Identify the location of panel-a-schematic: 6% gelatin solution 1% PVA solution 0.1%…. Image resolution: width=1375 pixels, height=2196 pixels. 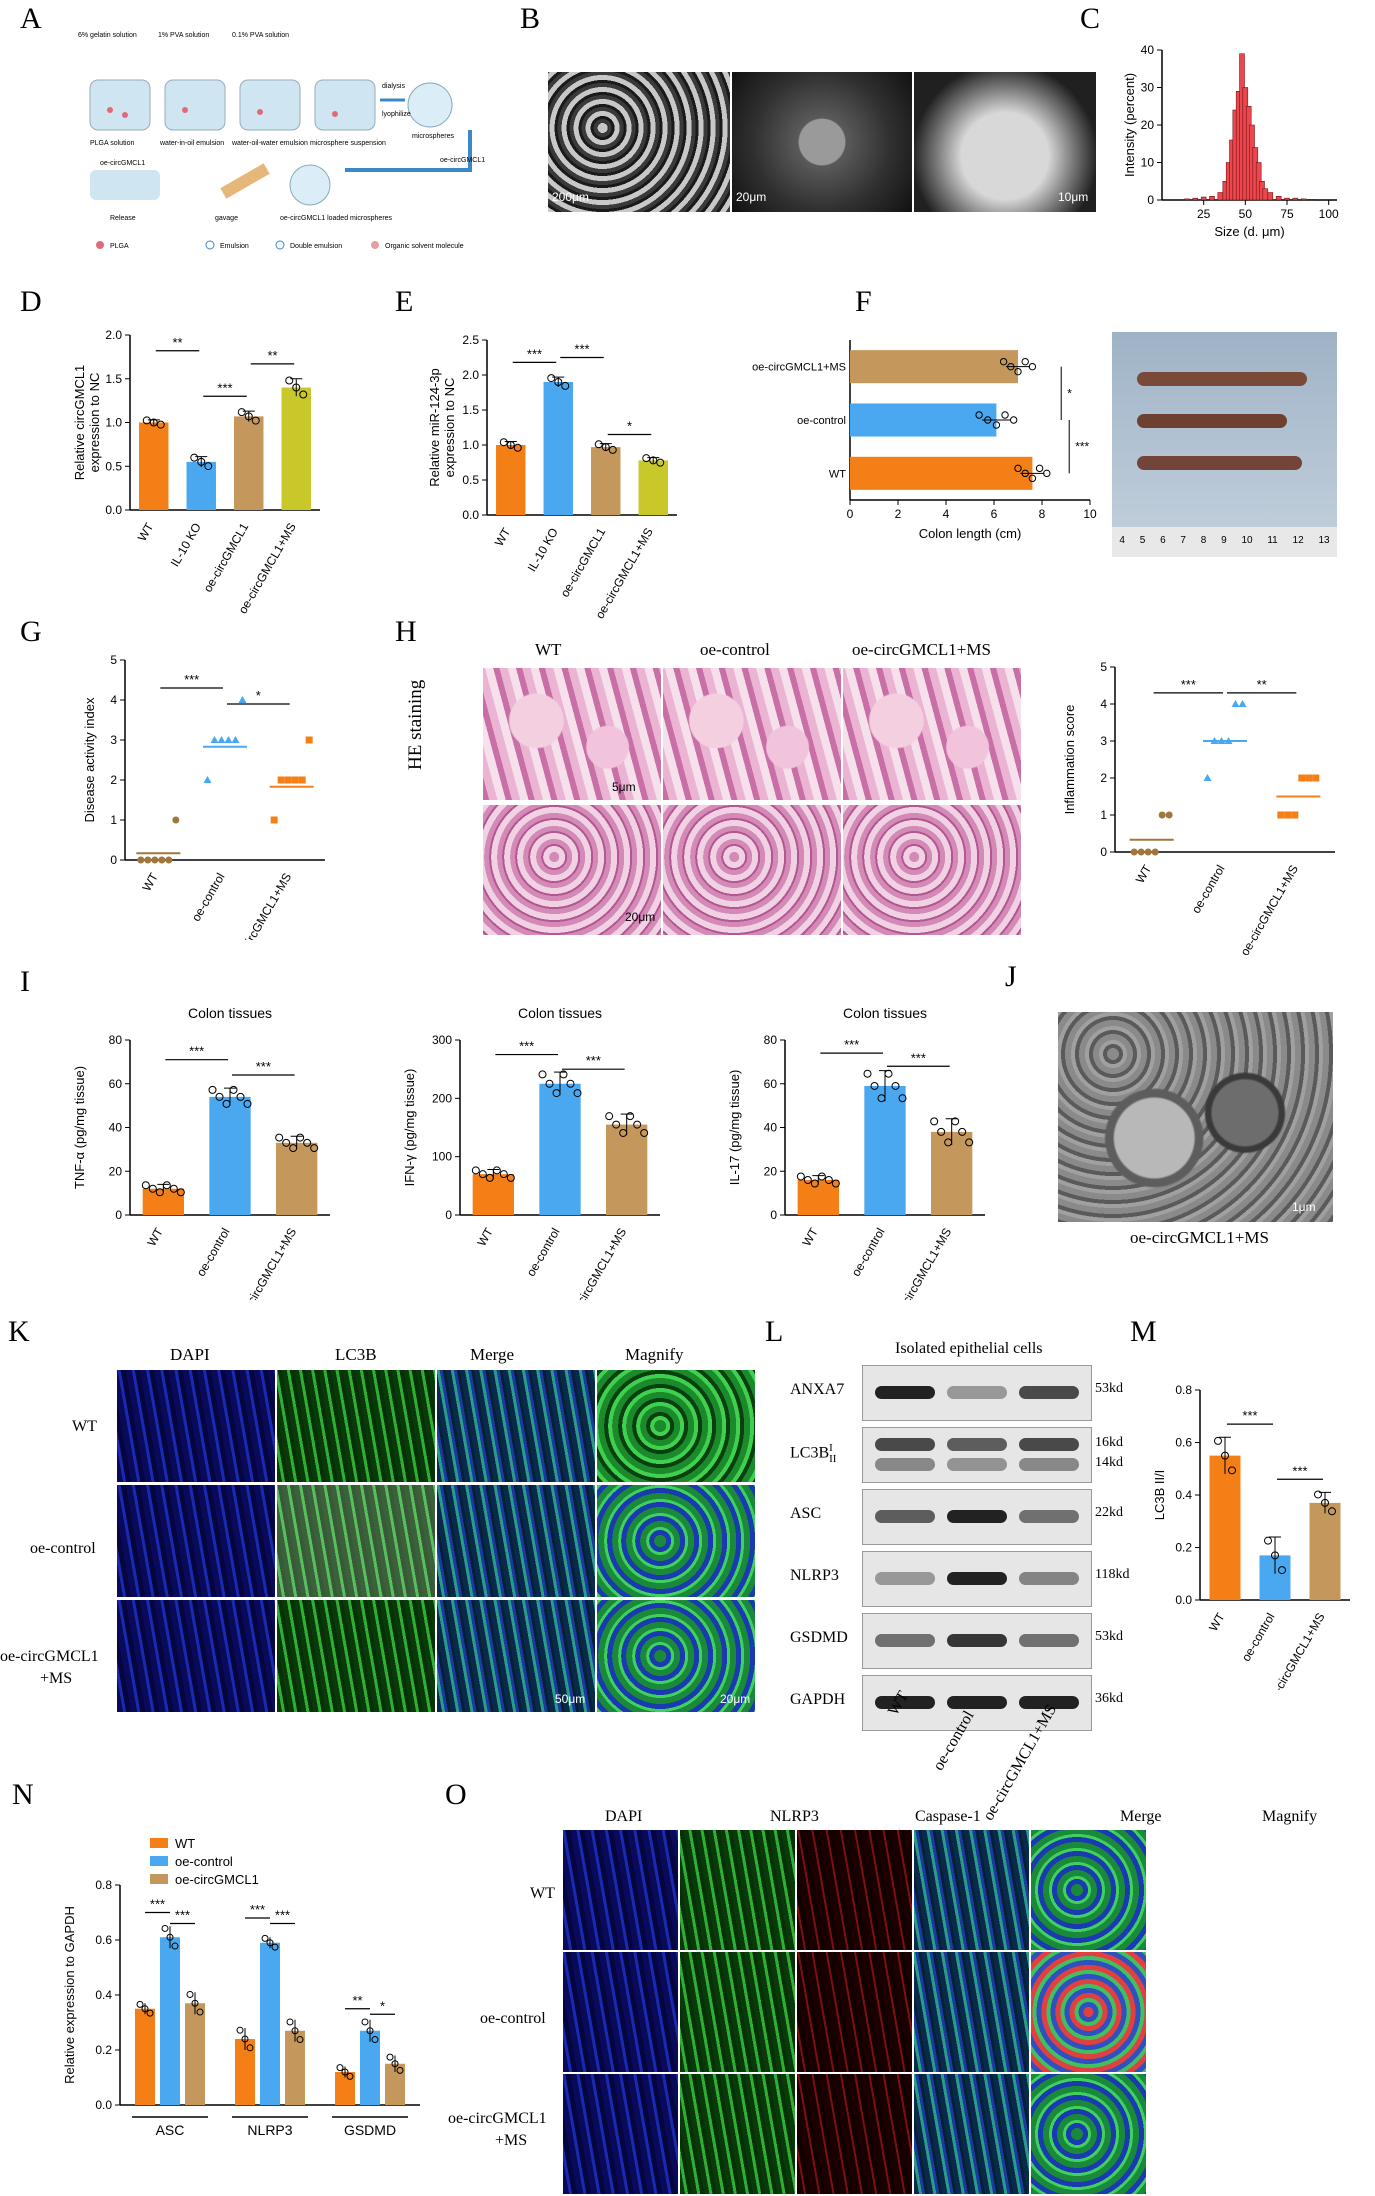
(290, 145).